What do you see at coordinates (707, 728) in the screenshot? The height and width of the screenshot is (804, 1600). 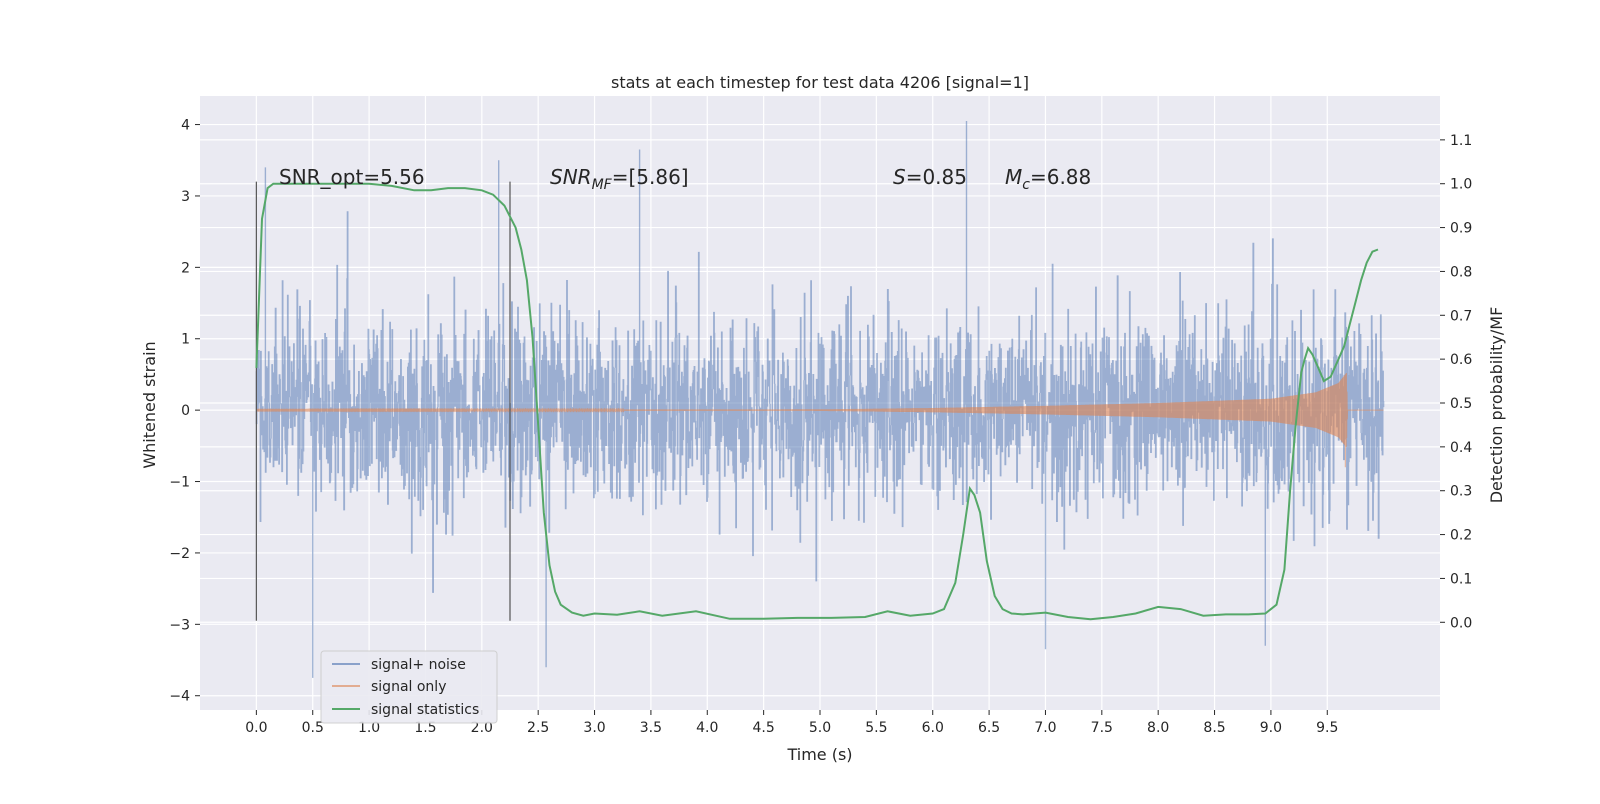 I see `x-tick-label: 4.0` at bounding box center [707, 728].